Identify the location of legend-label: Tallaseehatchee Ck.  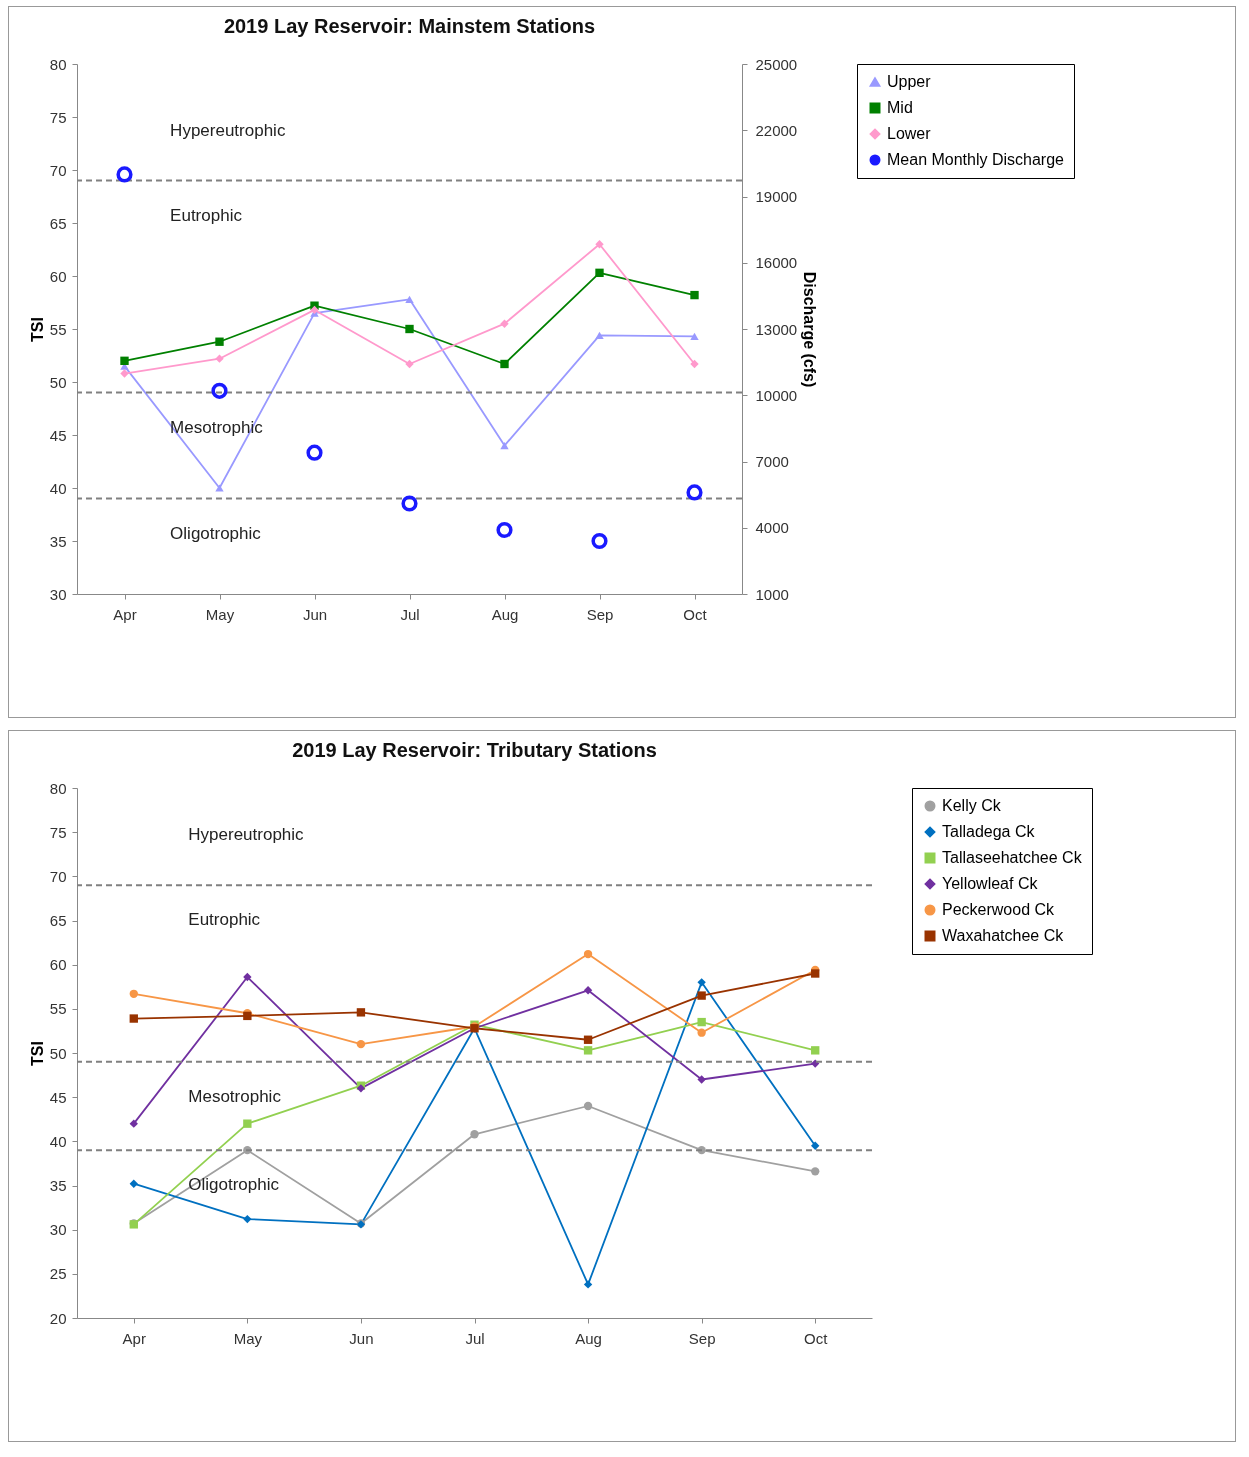
(1012, 857).